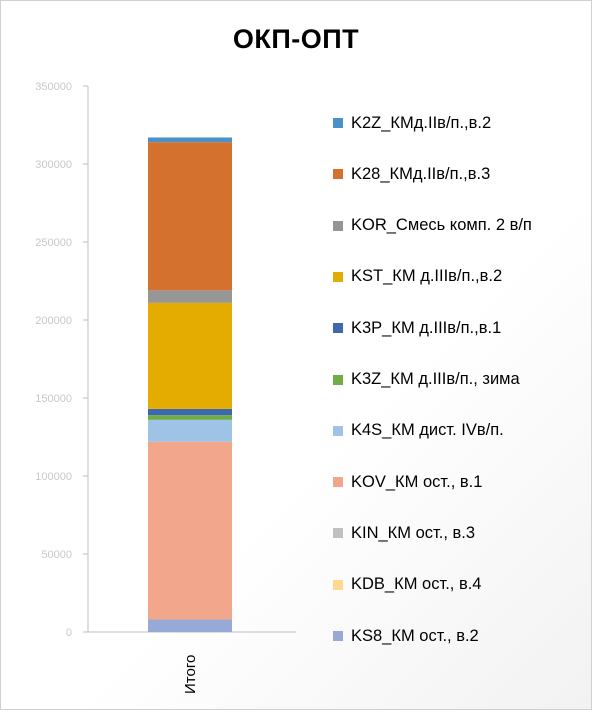  I want to click on legend-label: KIN_КМ ост., в.3, so click(413, 532).